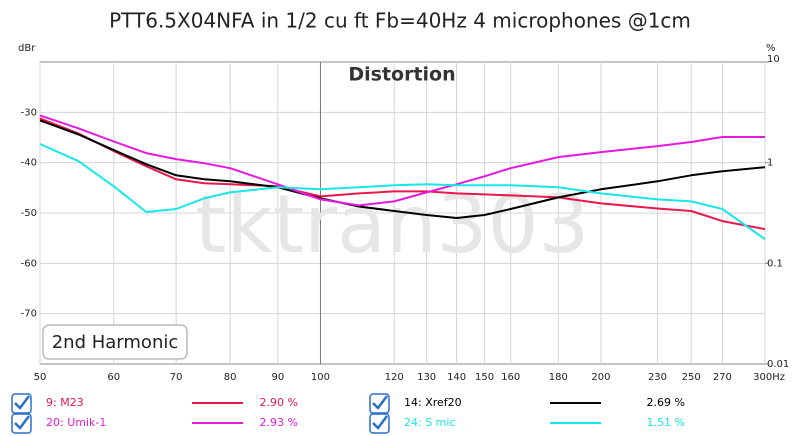 The image size is (800, 436). I want to click on x-tick-label: 130, so click(426, 377).